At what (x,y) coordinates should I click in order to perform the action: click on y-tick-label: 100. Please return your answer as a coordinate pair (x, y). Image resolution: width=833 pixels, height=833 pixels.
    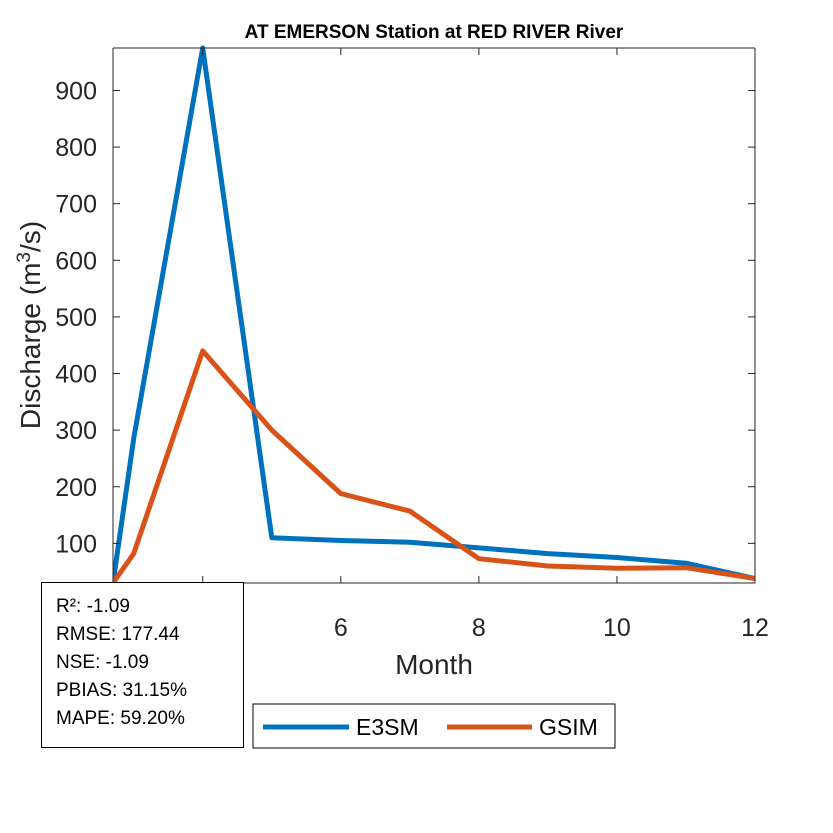
    Looking at the image, I should click on (76, 544).